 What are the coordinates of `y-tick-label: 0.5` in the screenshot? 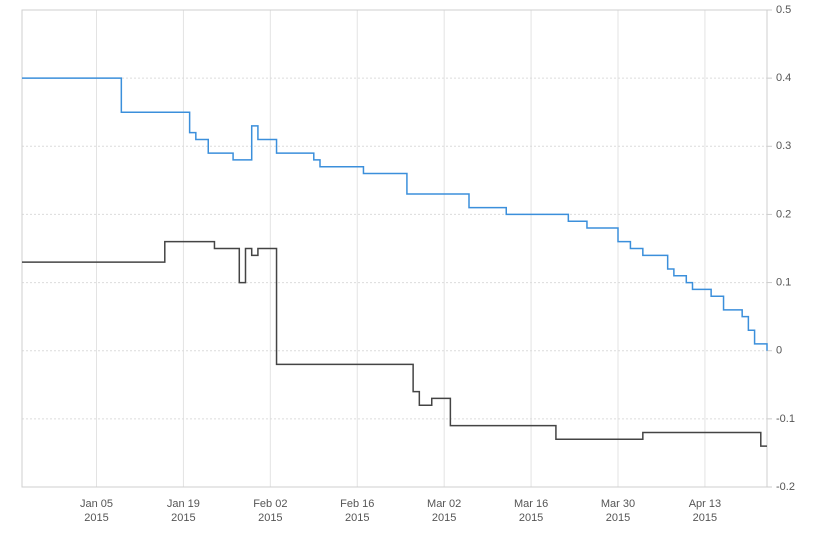 It's located at (783, 10).